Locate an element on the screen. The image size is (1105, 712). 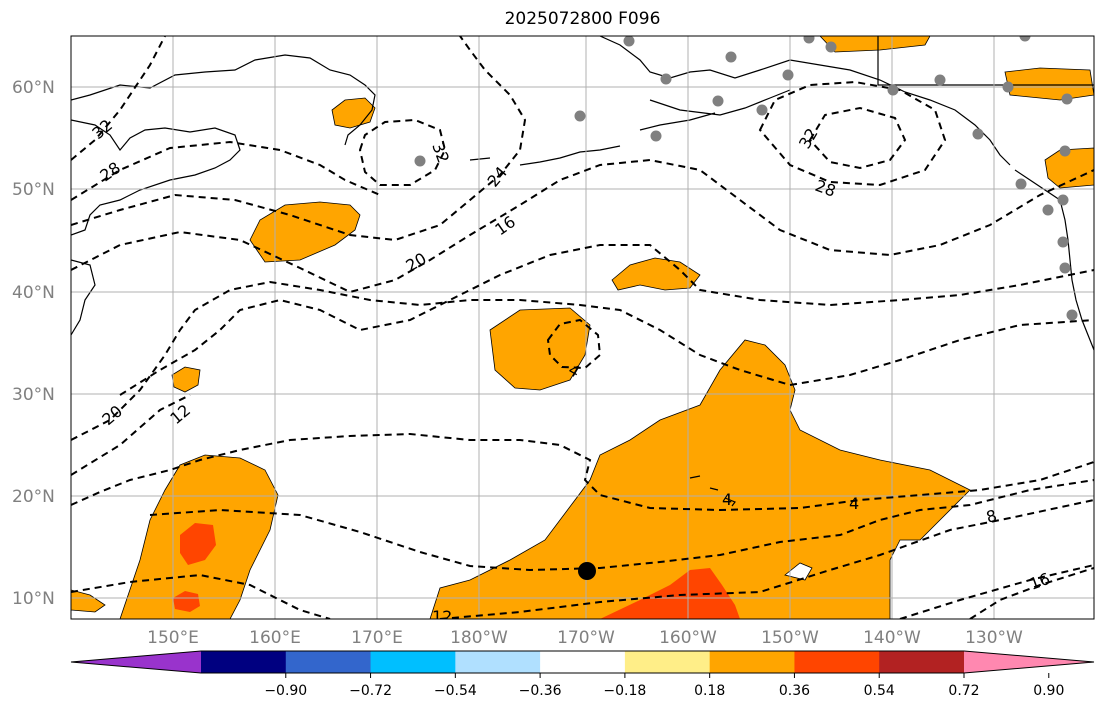
lon-tick-label: 150°E is located at coordinates (173, 638).